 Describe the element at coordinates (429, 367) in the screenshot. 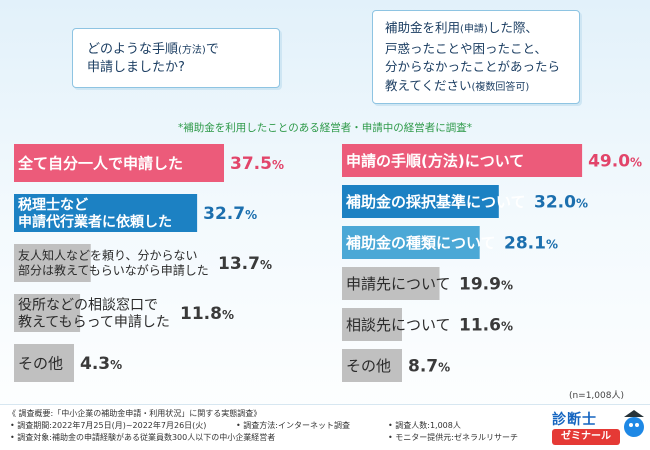

I see `value-label-2-6: 8.7%` at that location.